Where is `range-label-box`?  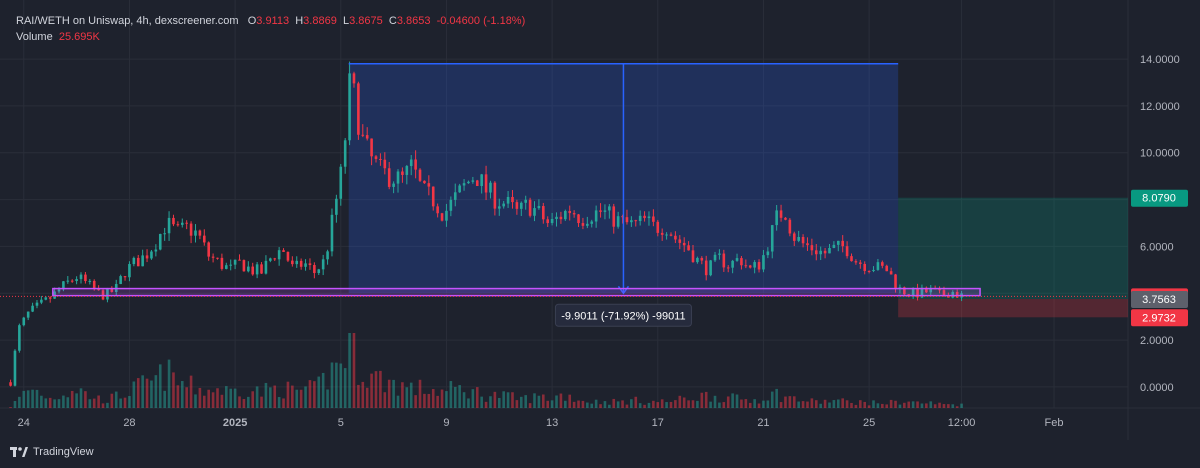
range-label-box is located at coordinates (623, 315).